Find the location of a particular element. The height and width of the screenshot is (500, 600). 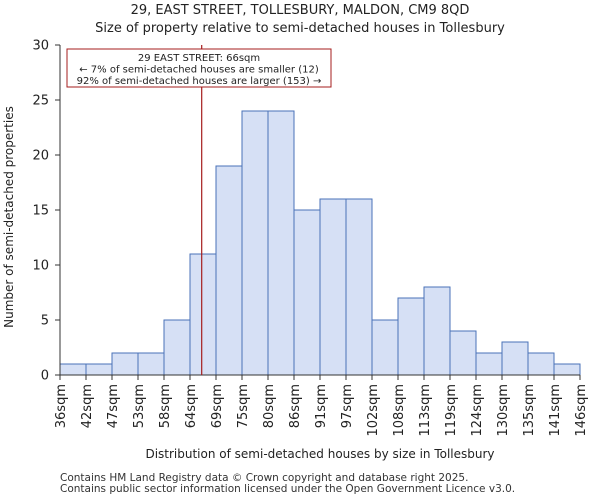

y-tick-label: 25 is located at coordinates (40, 101).